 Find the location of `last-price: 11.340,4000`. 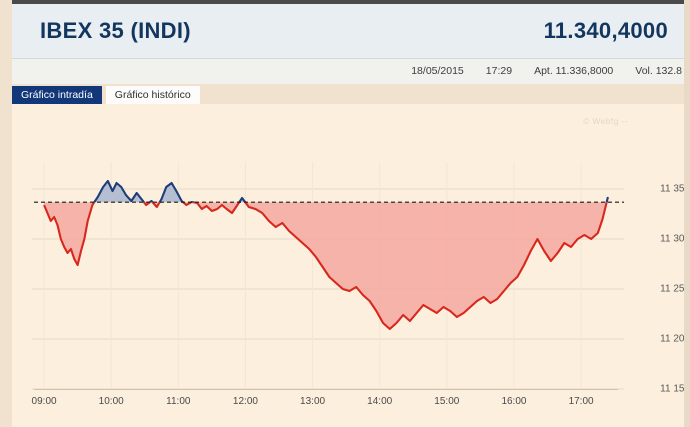

last-price: 11.340,4000 is located at coordinates (605, 30).